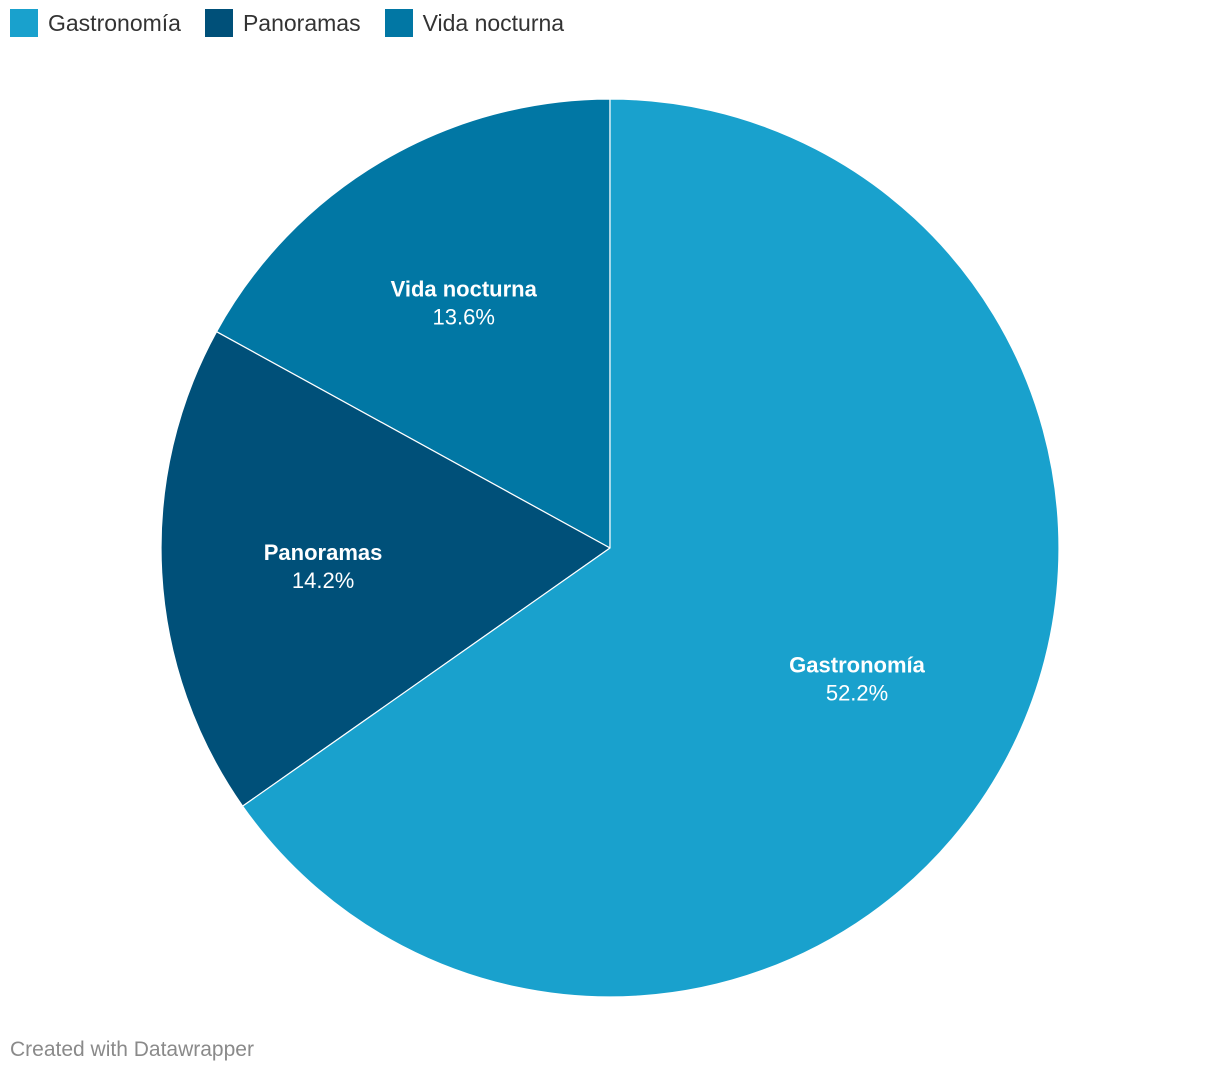 This screenshot has height=1074, width=1220. Describe the element at coordinates (857, 692) in the screenshot. I see `slice-value-gastronomia: 52.2%` at that location.